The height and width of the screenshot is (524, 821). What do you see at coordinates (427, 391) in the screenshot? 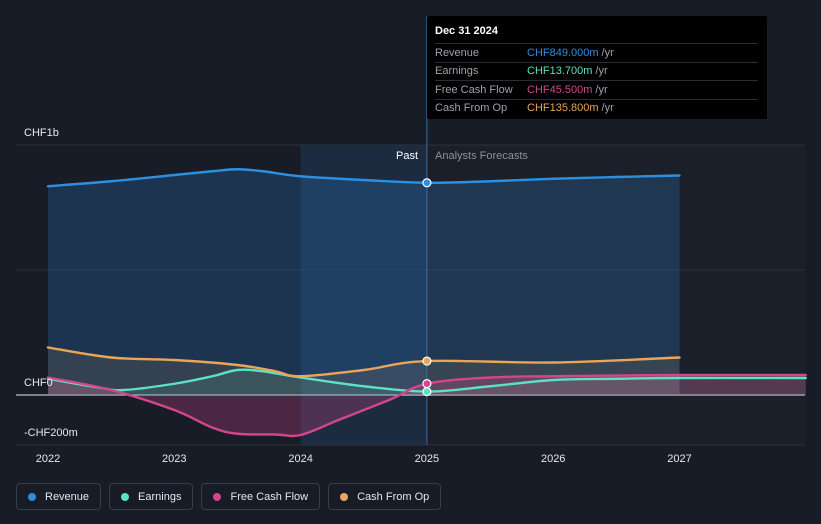
I see `earnings-marker` at bounding box center [427, 391].